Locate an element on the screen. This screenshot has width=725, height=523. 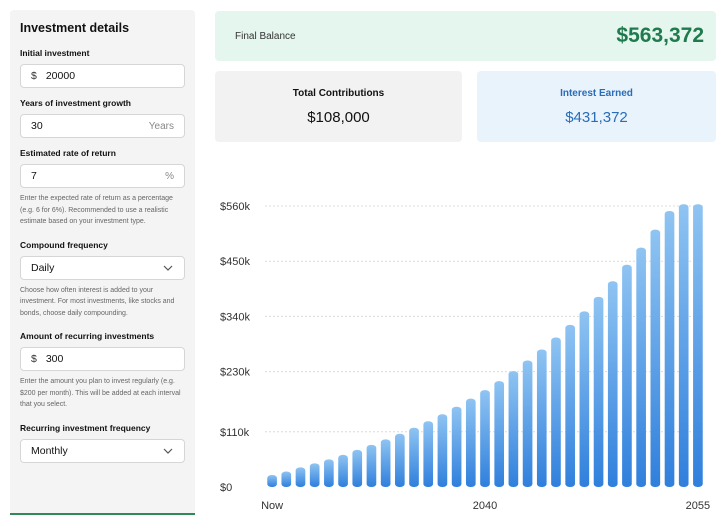
x-tick-label: 2040 is located at coordinates (485, 506).